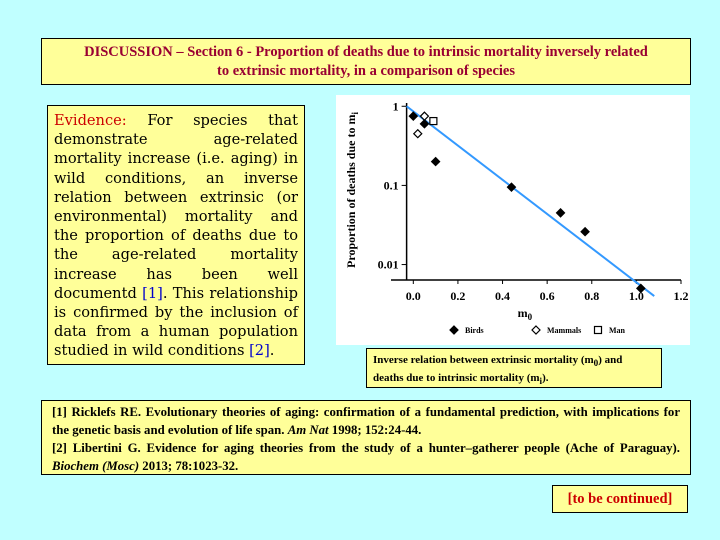 Image resolution: width=720 pixels, height=540 pixels. I want to click on legend-label: Birds, so click(474, 330).